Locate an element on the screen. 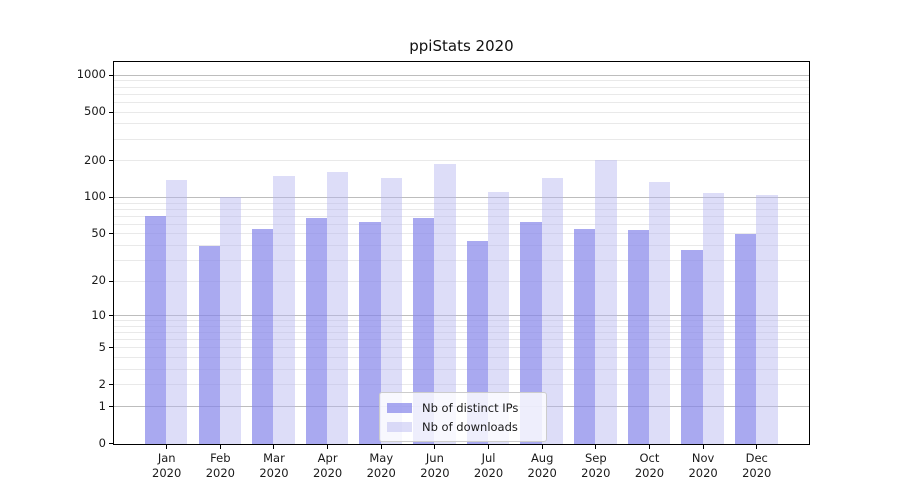 The image size is (900, 500). bar-distinct-ips-dec is located at coordinates (745, 339).